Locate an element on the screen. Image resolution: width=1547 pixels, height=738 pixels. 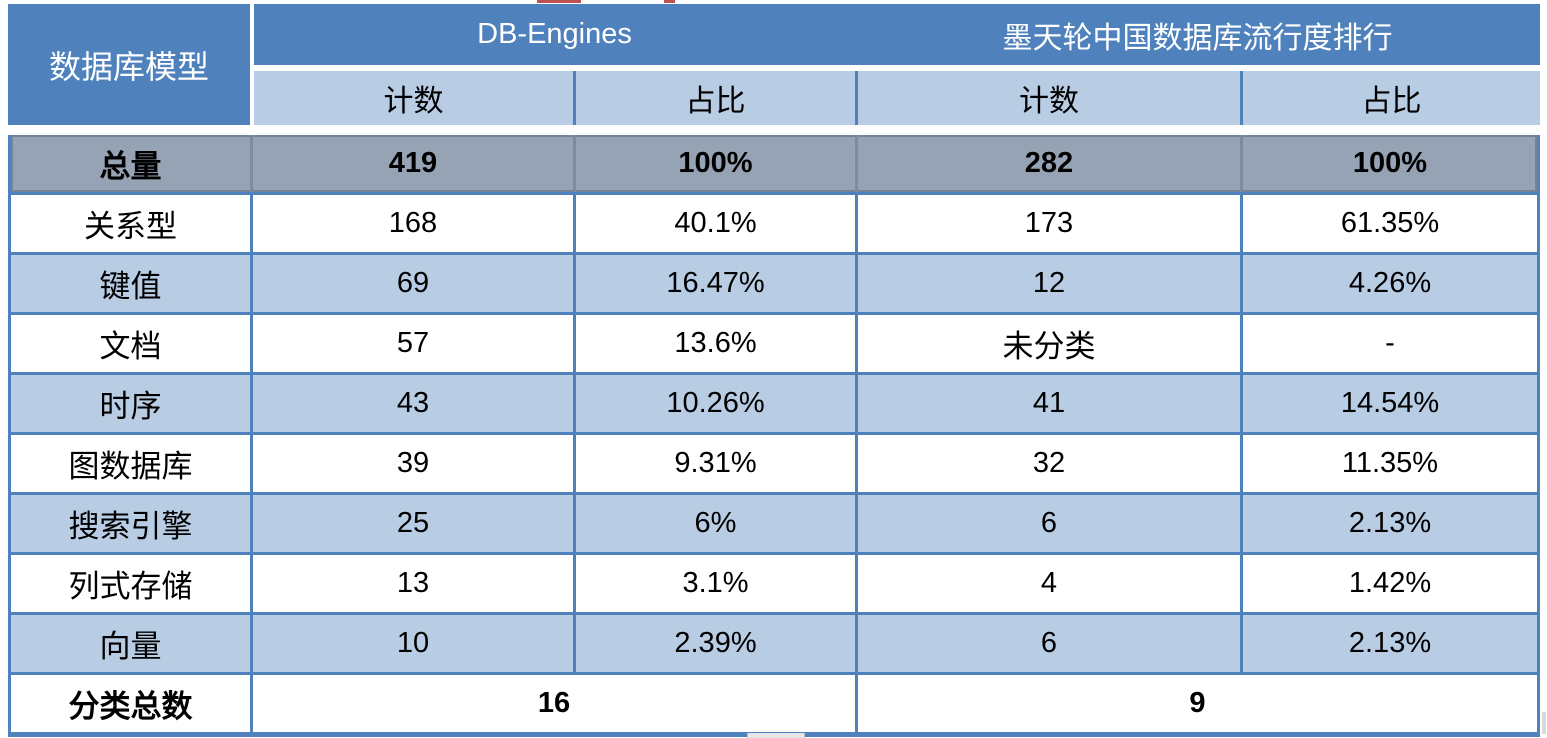
scrollbar-edge-fragment is located at coordinates (1544, 723).